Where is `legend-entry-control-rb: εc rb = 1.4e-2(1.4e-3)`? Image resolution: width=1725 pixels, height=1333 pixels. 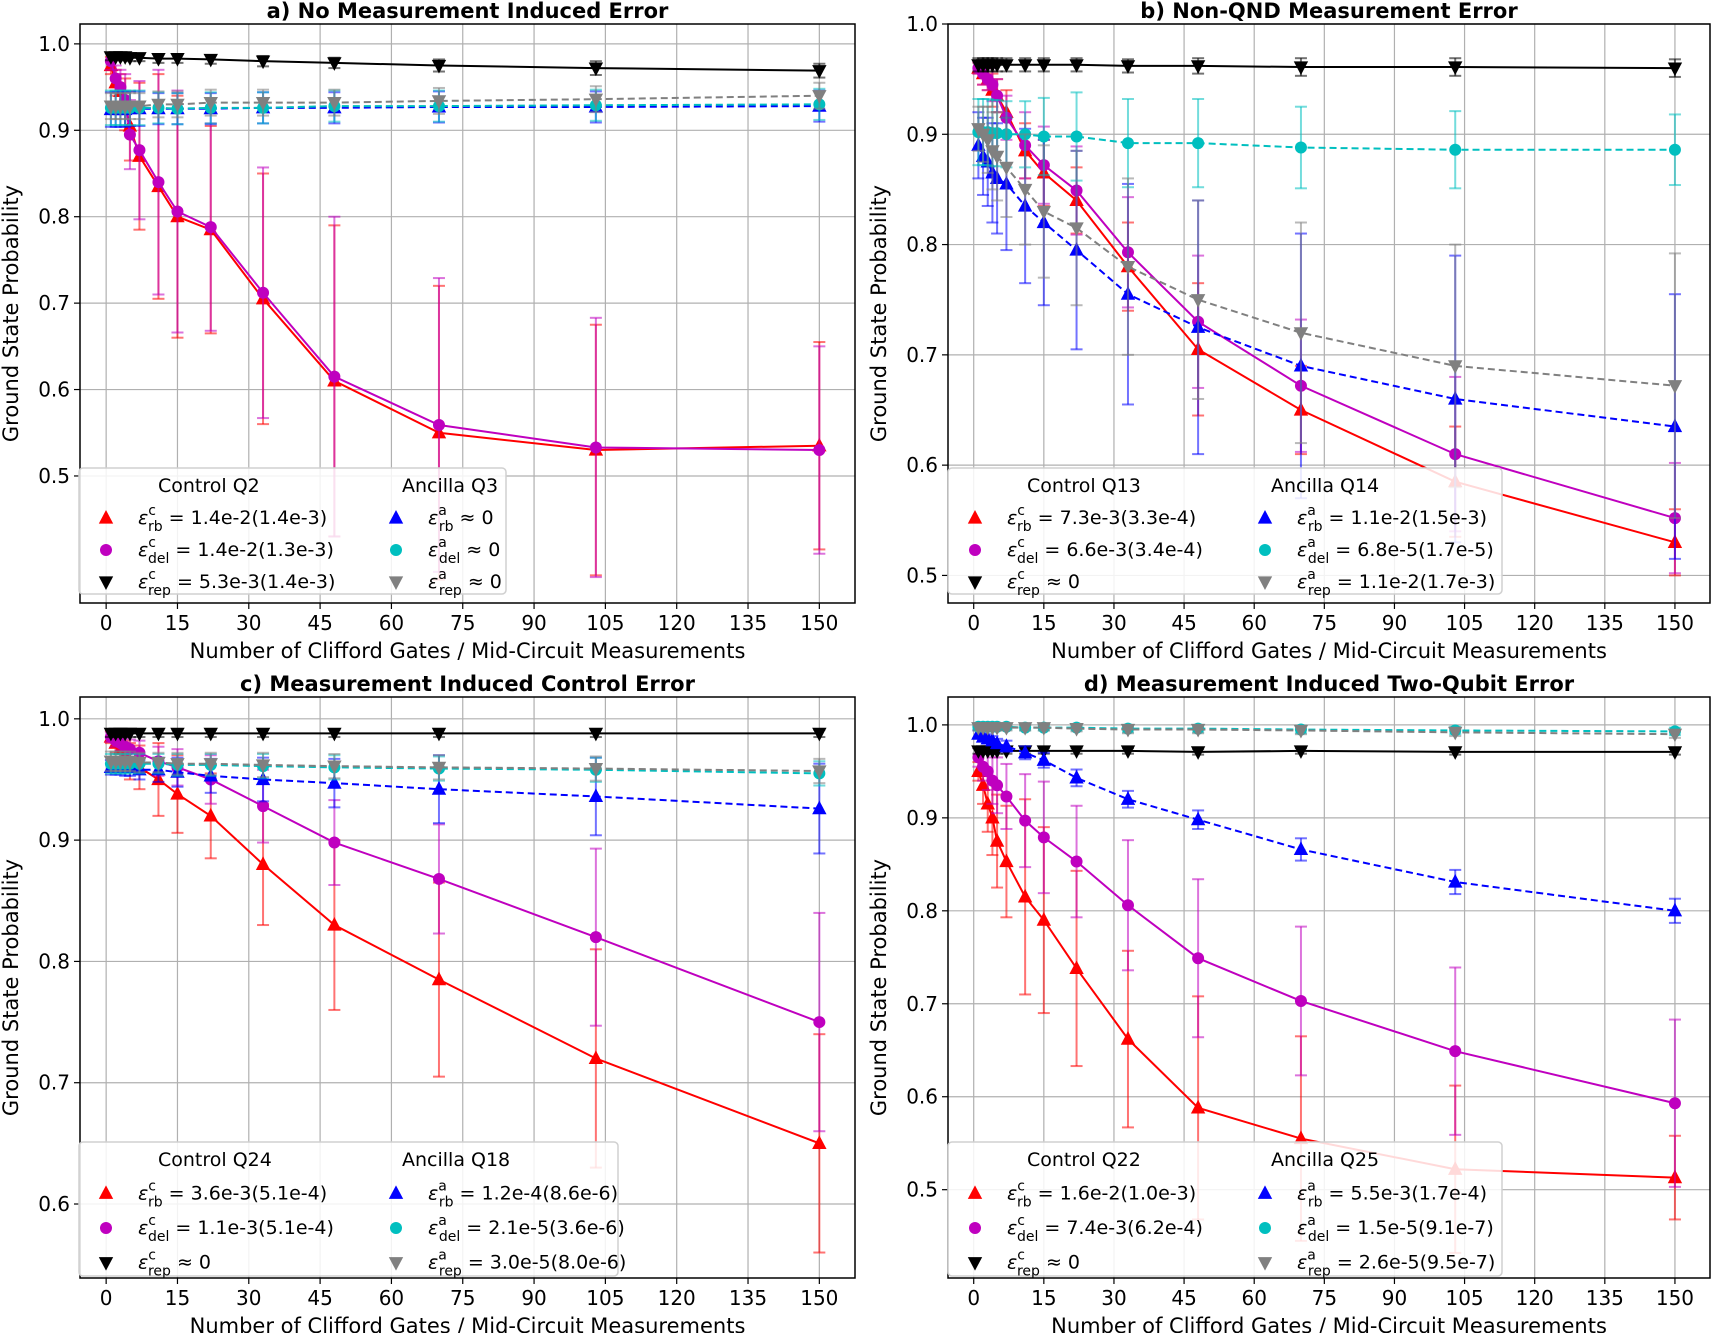 legend-entry-control-rb: εc rb = 1.4e-2(1.4e-3) is located at coordinates (213, 519).